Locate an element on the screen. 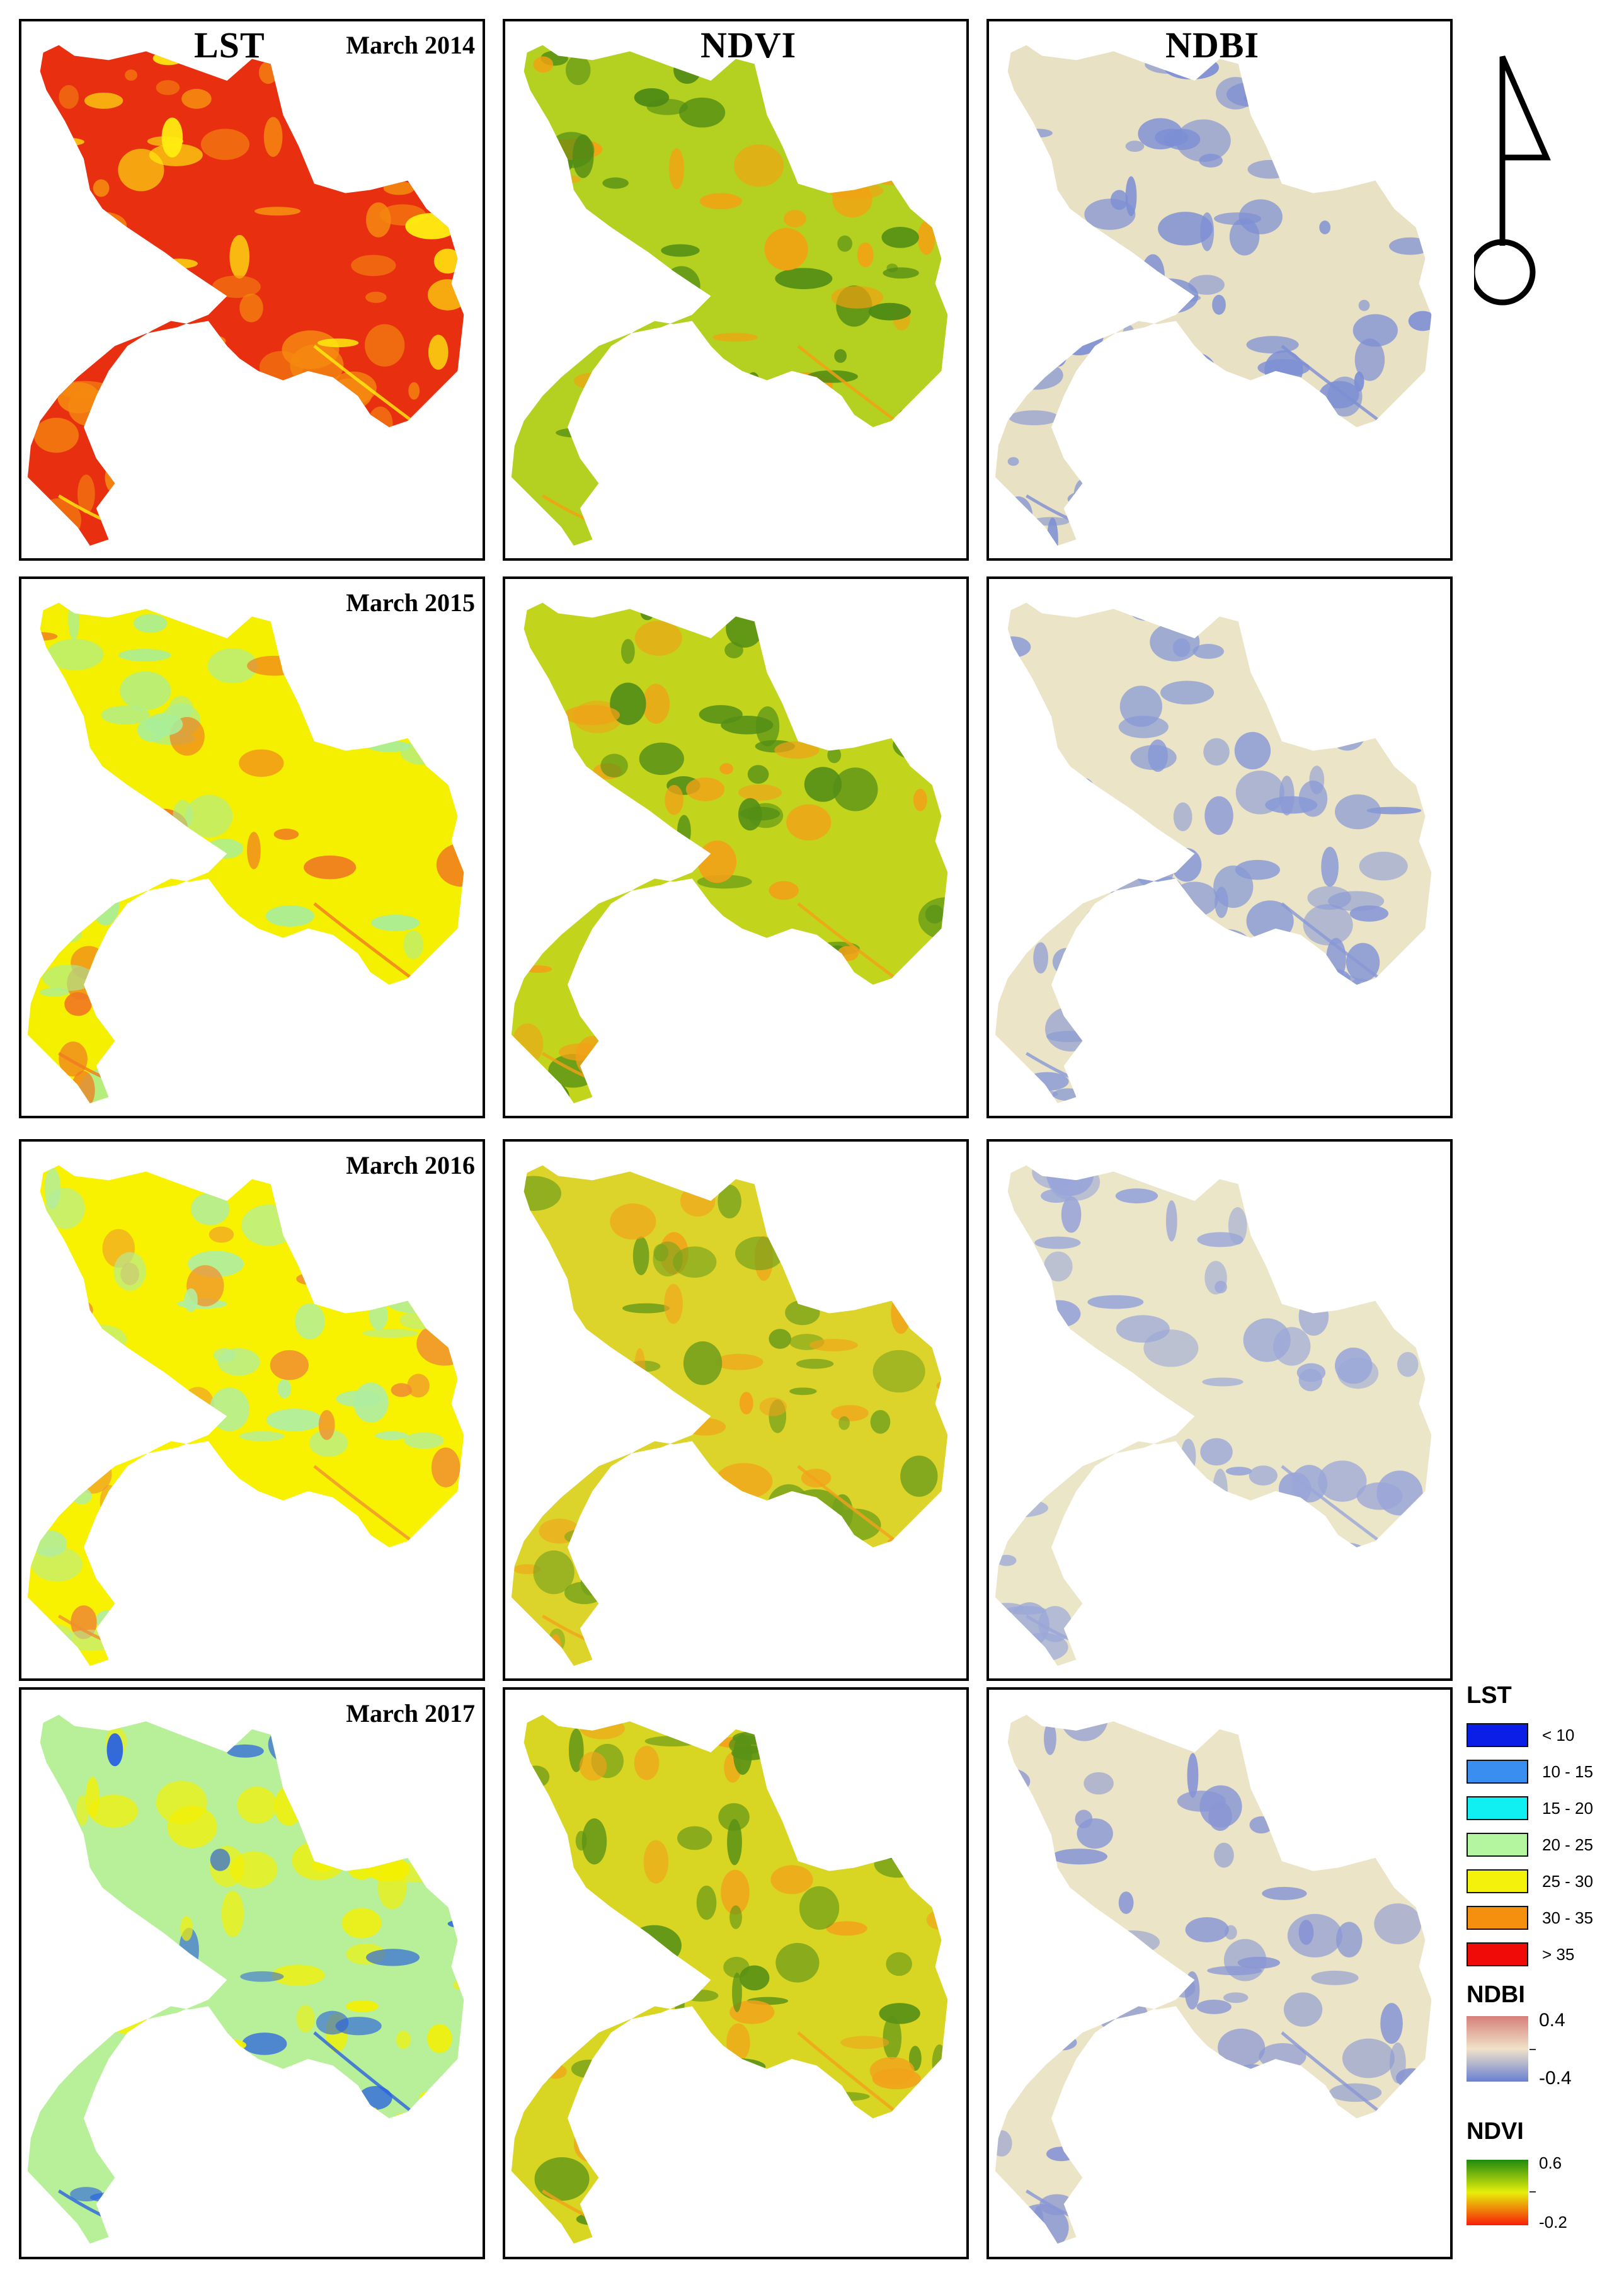  ndvi-gradient-bar is located at coordinates (1498, 2192).